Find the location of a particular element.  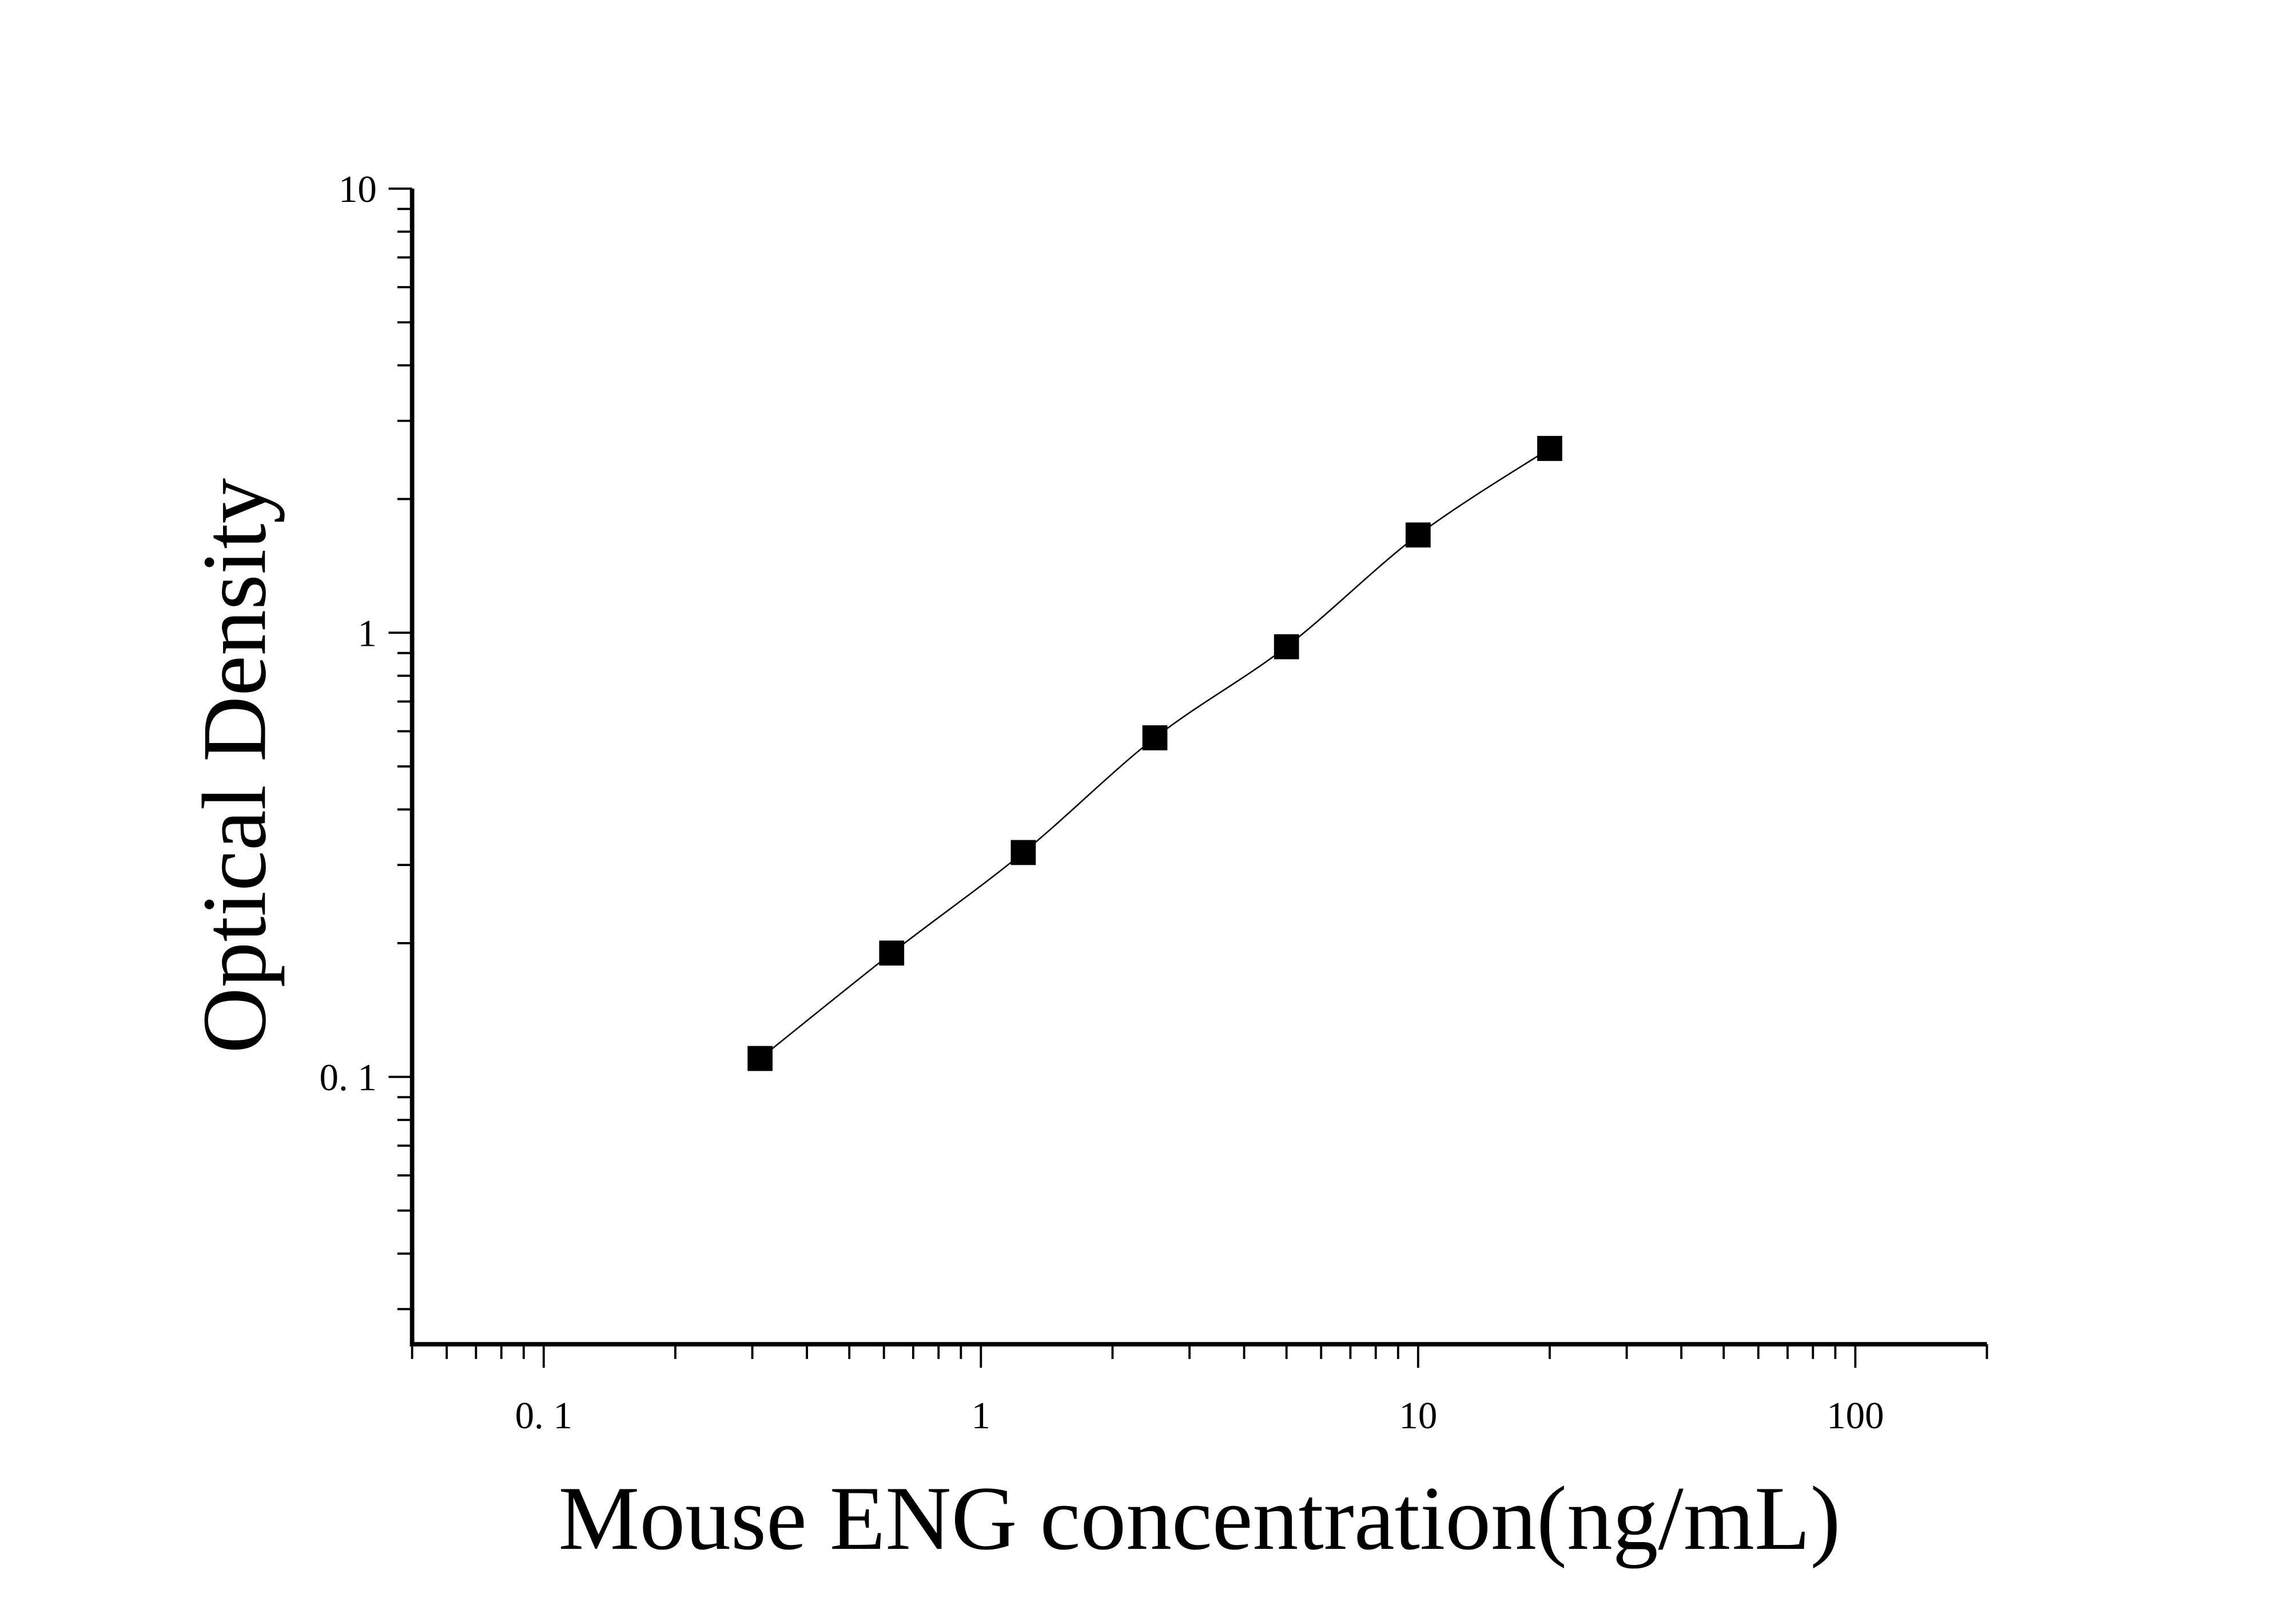

x-tick-label: 100 is located at coordinates (1856, 1416).